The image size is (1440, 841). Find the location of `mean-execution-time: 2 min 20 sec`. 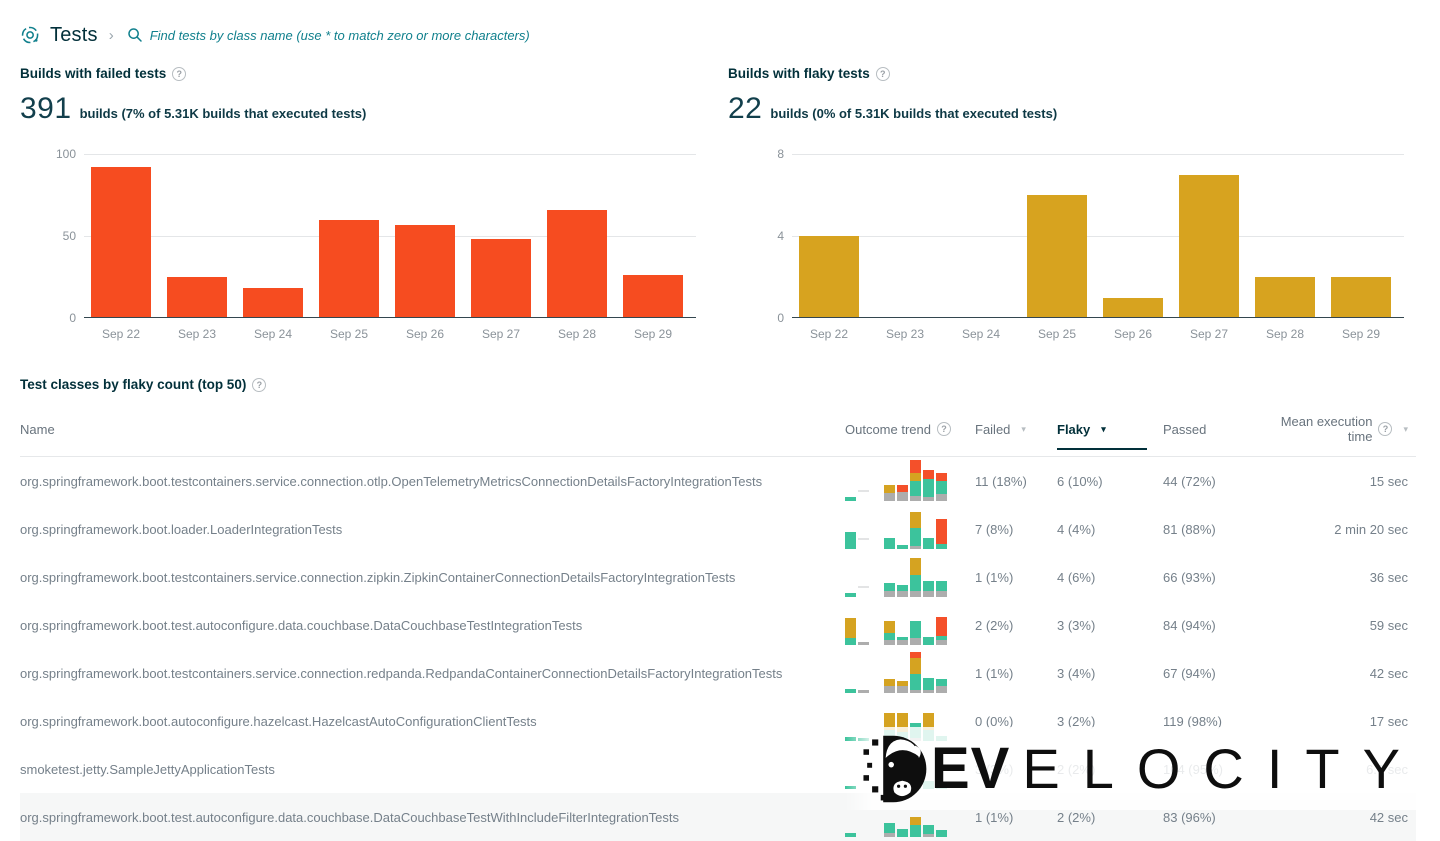

mean-execution-time: 2 min 20 sec is located at coordinates (1371, 529).